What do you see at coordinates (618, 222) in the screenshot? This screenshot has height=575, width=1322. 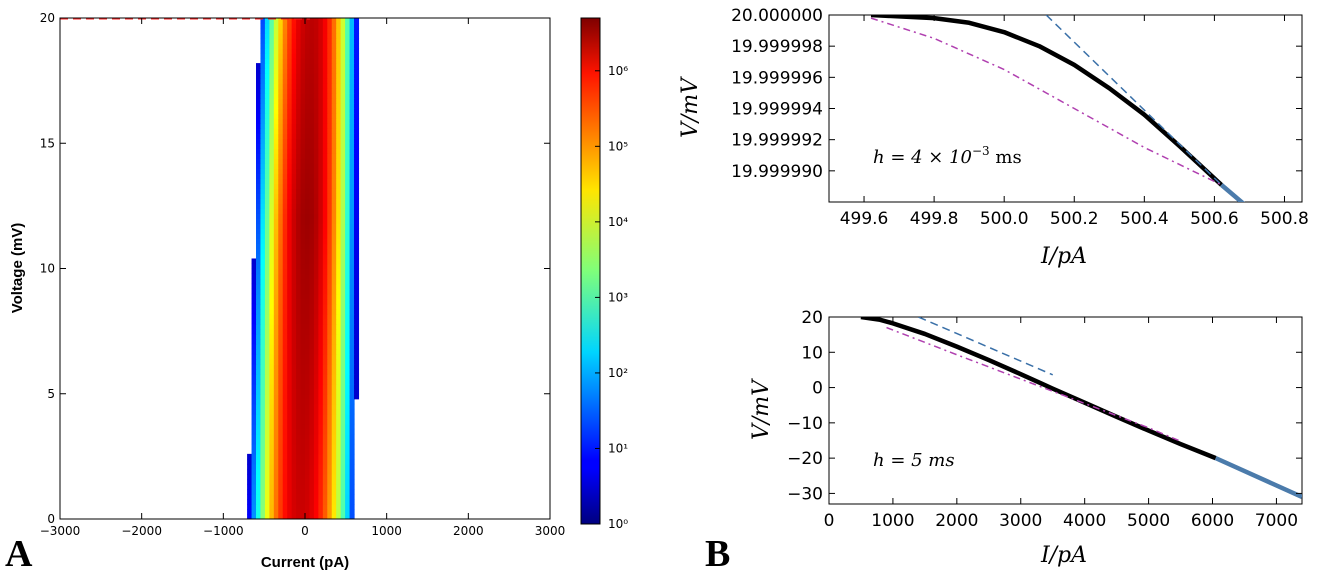 I see `colorbar-tick-label: 10⁴` at bounding box center [618, 222].